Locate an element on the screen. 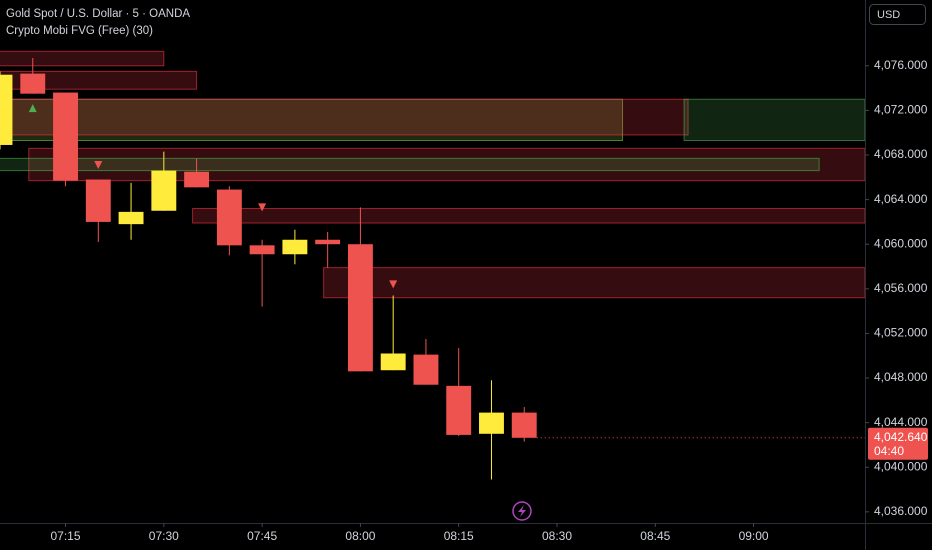 Image resolution: width=932 pixels, height=550 pixels. indicator-label: Crypto Mobi FVG (Free) (30) is located at coordinates (79, 31).